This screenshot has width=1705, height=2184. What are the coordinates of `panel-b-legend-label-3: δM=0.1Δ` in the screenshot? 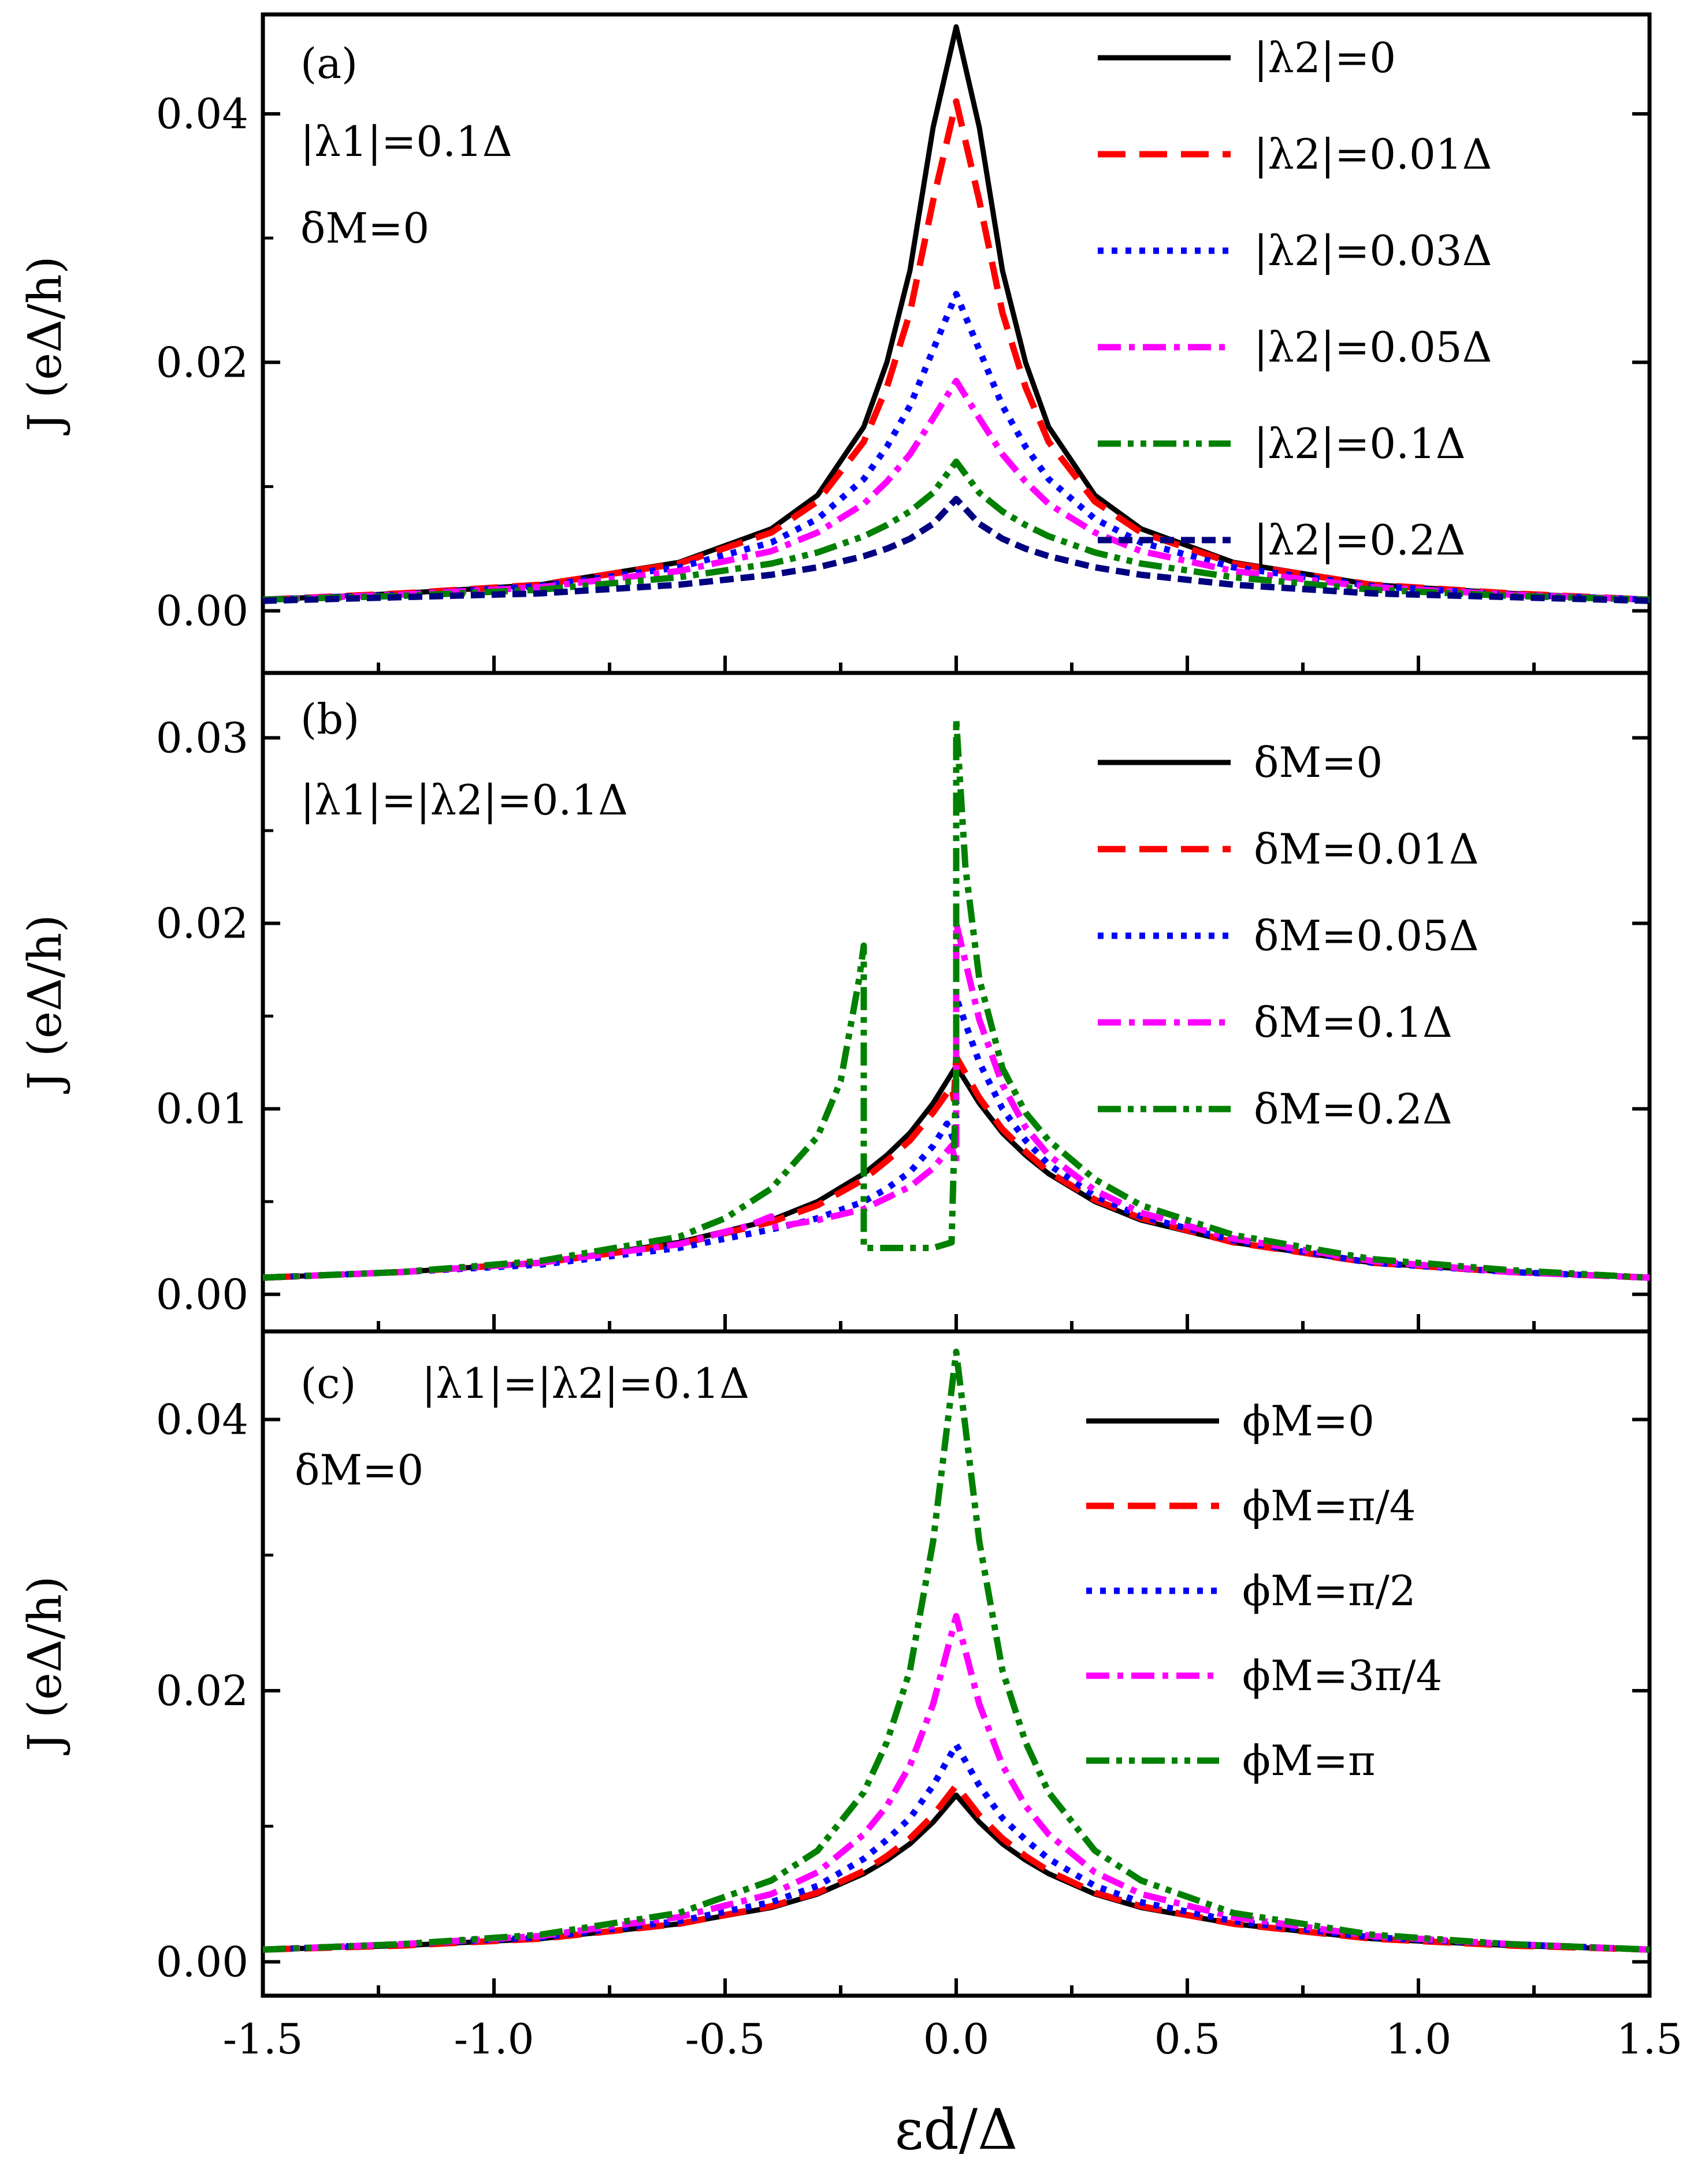 It's located at (1353, 1023).